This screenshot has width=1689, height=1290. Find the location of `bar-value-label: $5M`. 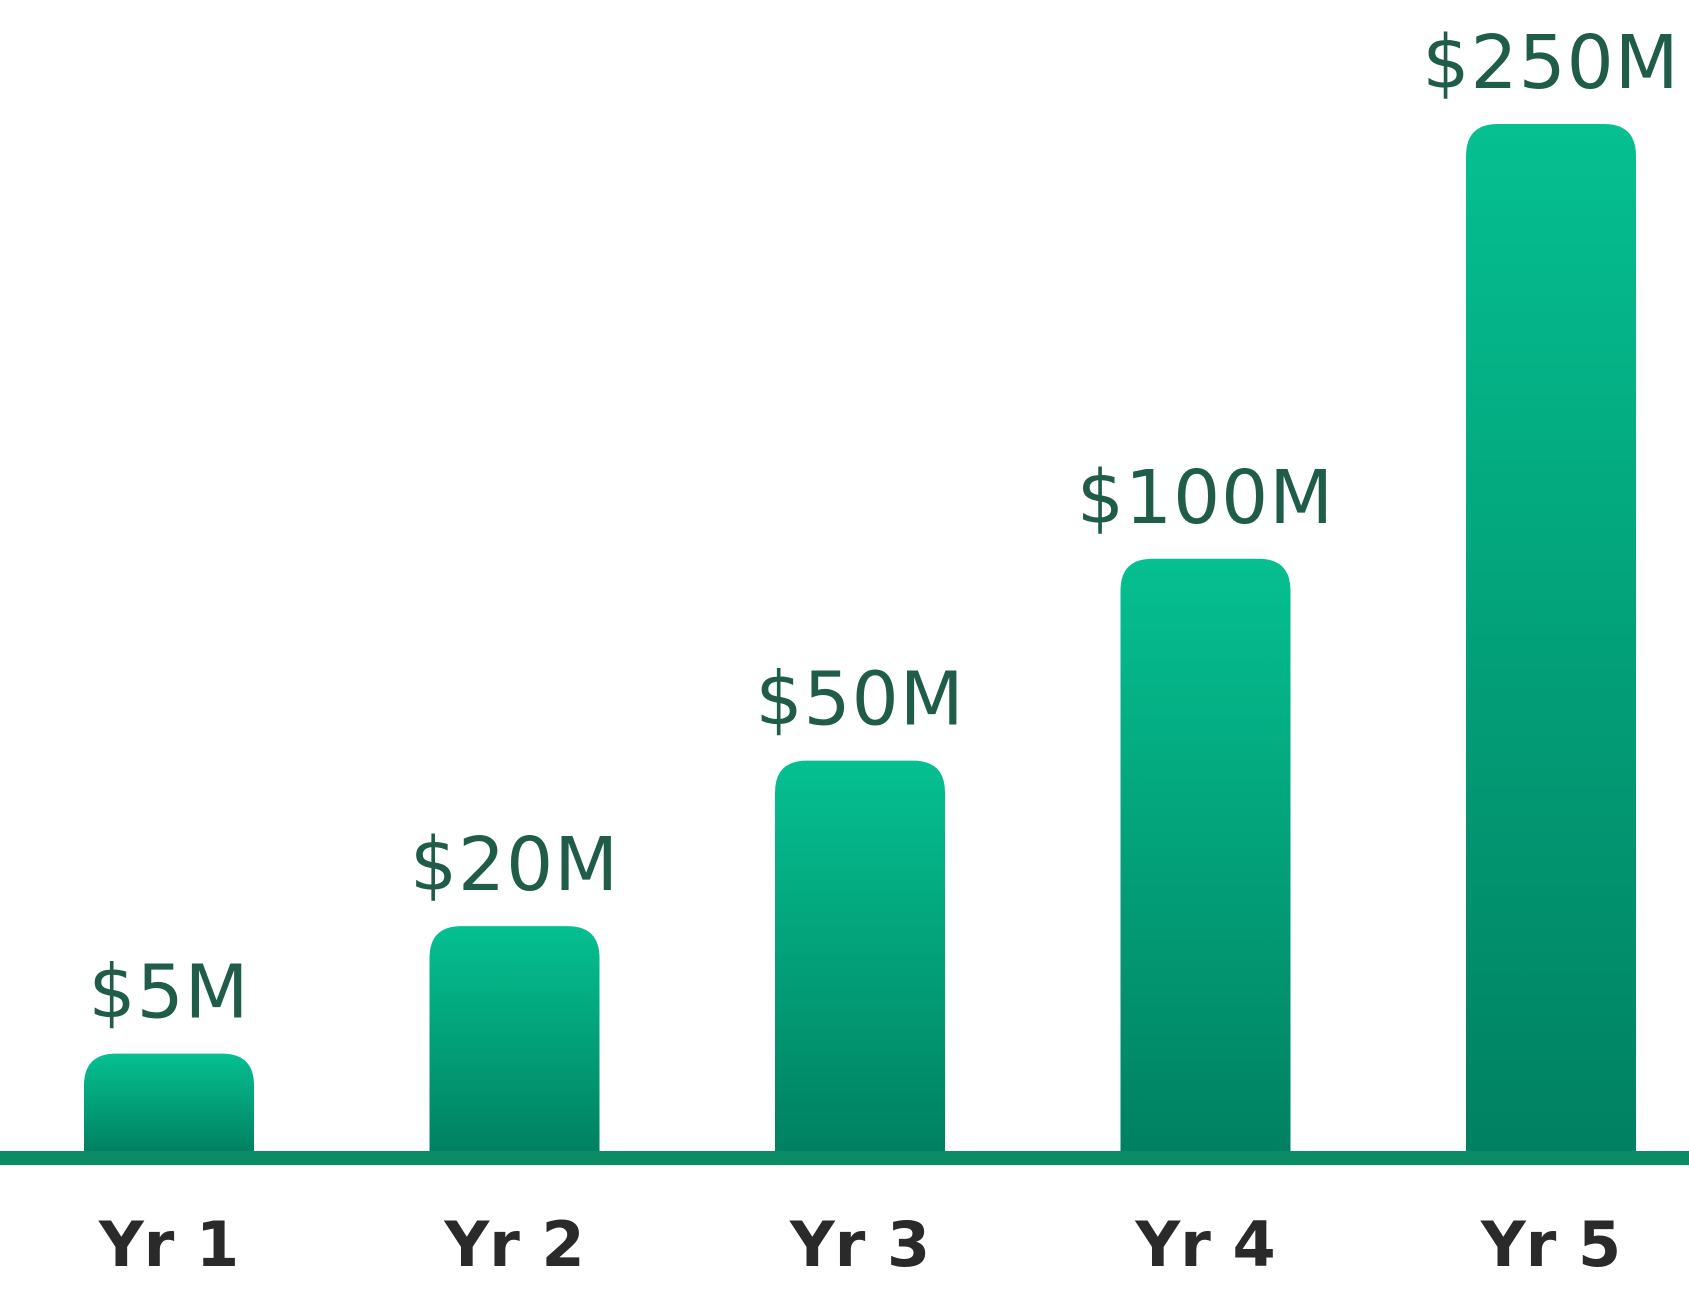

bar-value-label: $5M is located at coordinates (168, 993).